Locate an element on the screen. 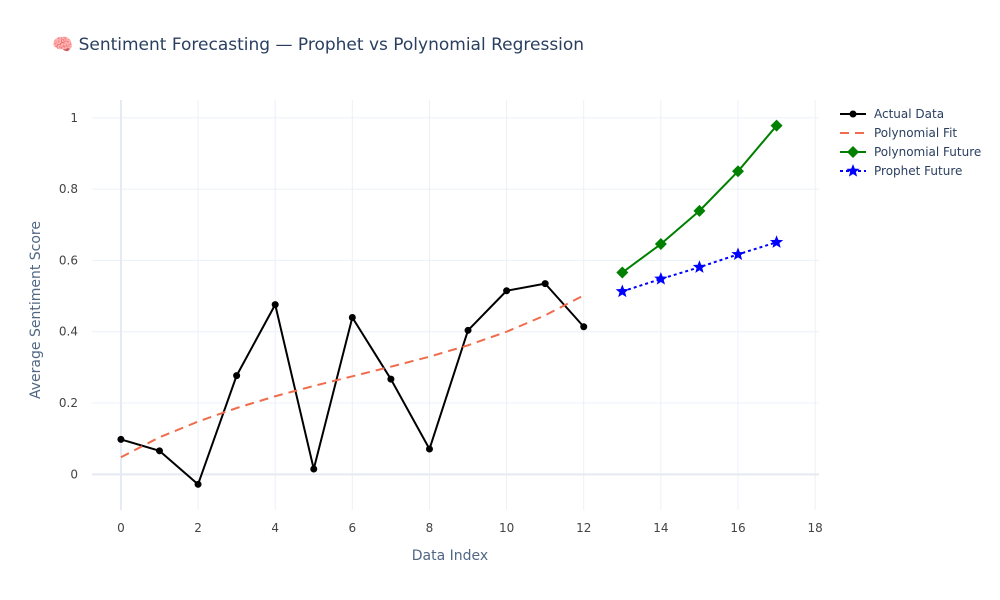  x-tick-label: 14 is located at coordinates (660, 528).